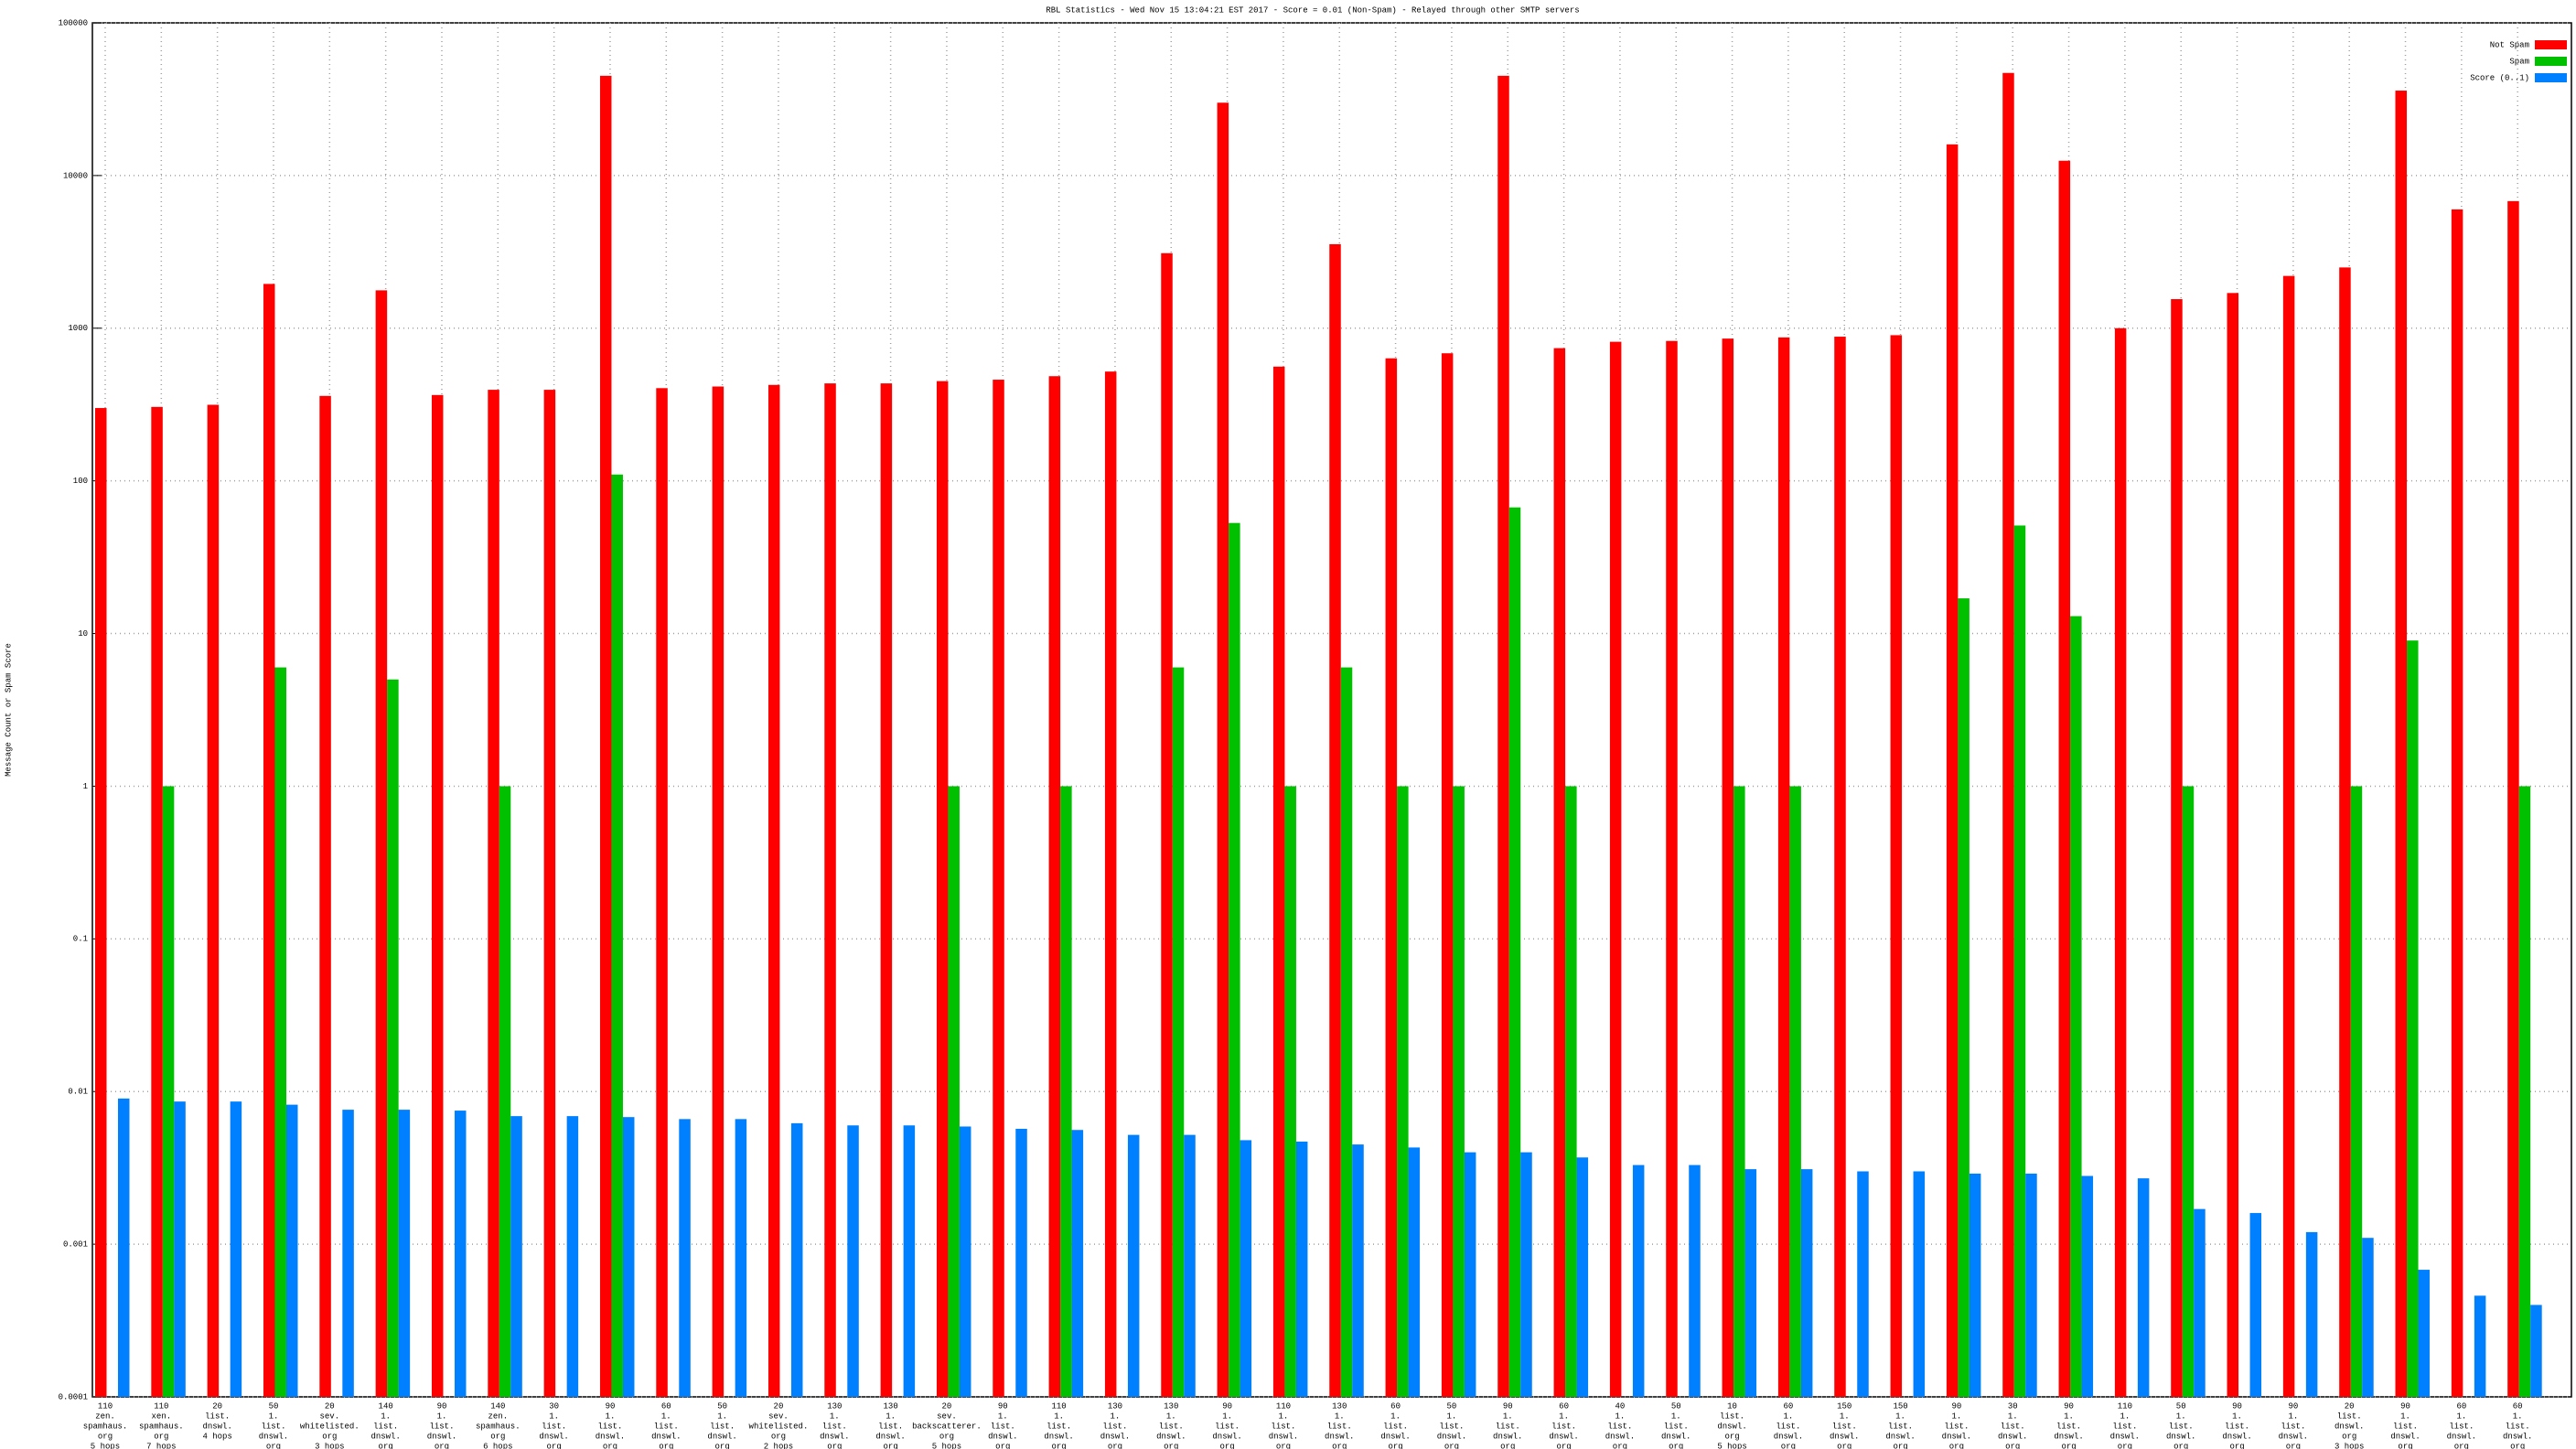  Describe the element at coordinates (80, 939) in the screenshot. I see `y-tick-label: 0.1` at that location.